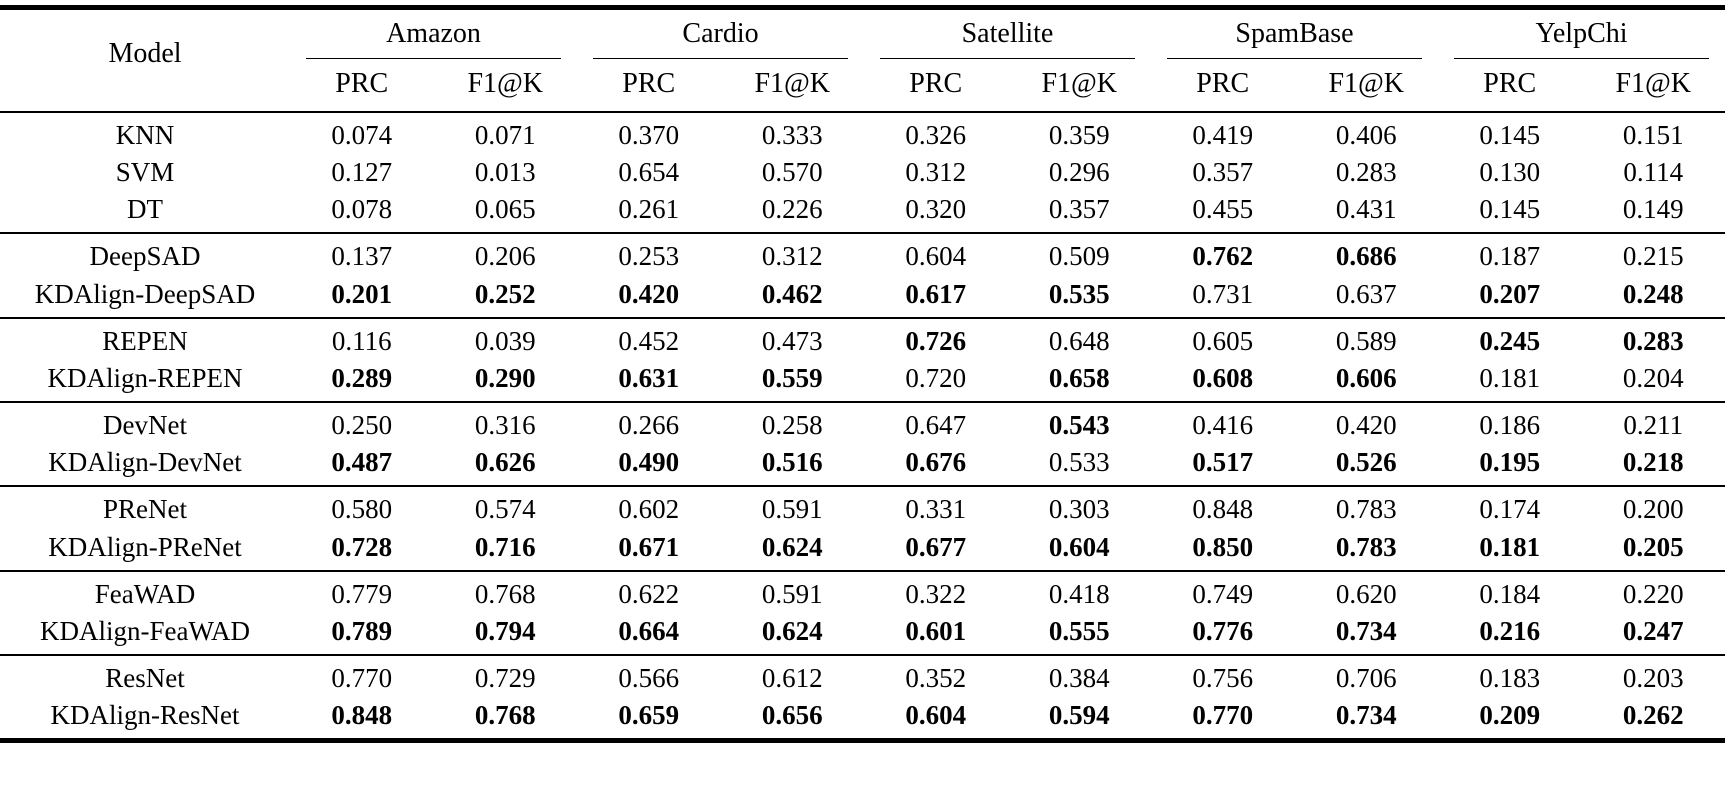  Describe the element at coordinates (936, 85) in the screenshot. I see `metric-header-satellite-prc: PRC` at that location.